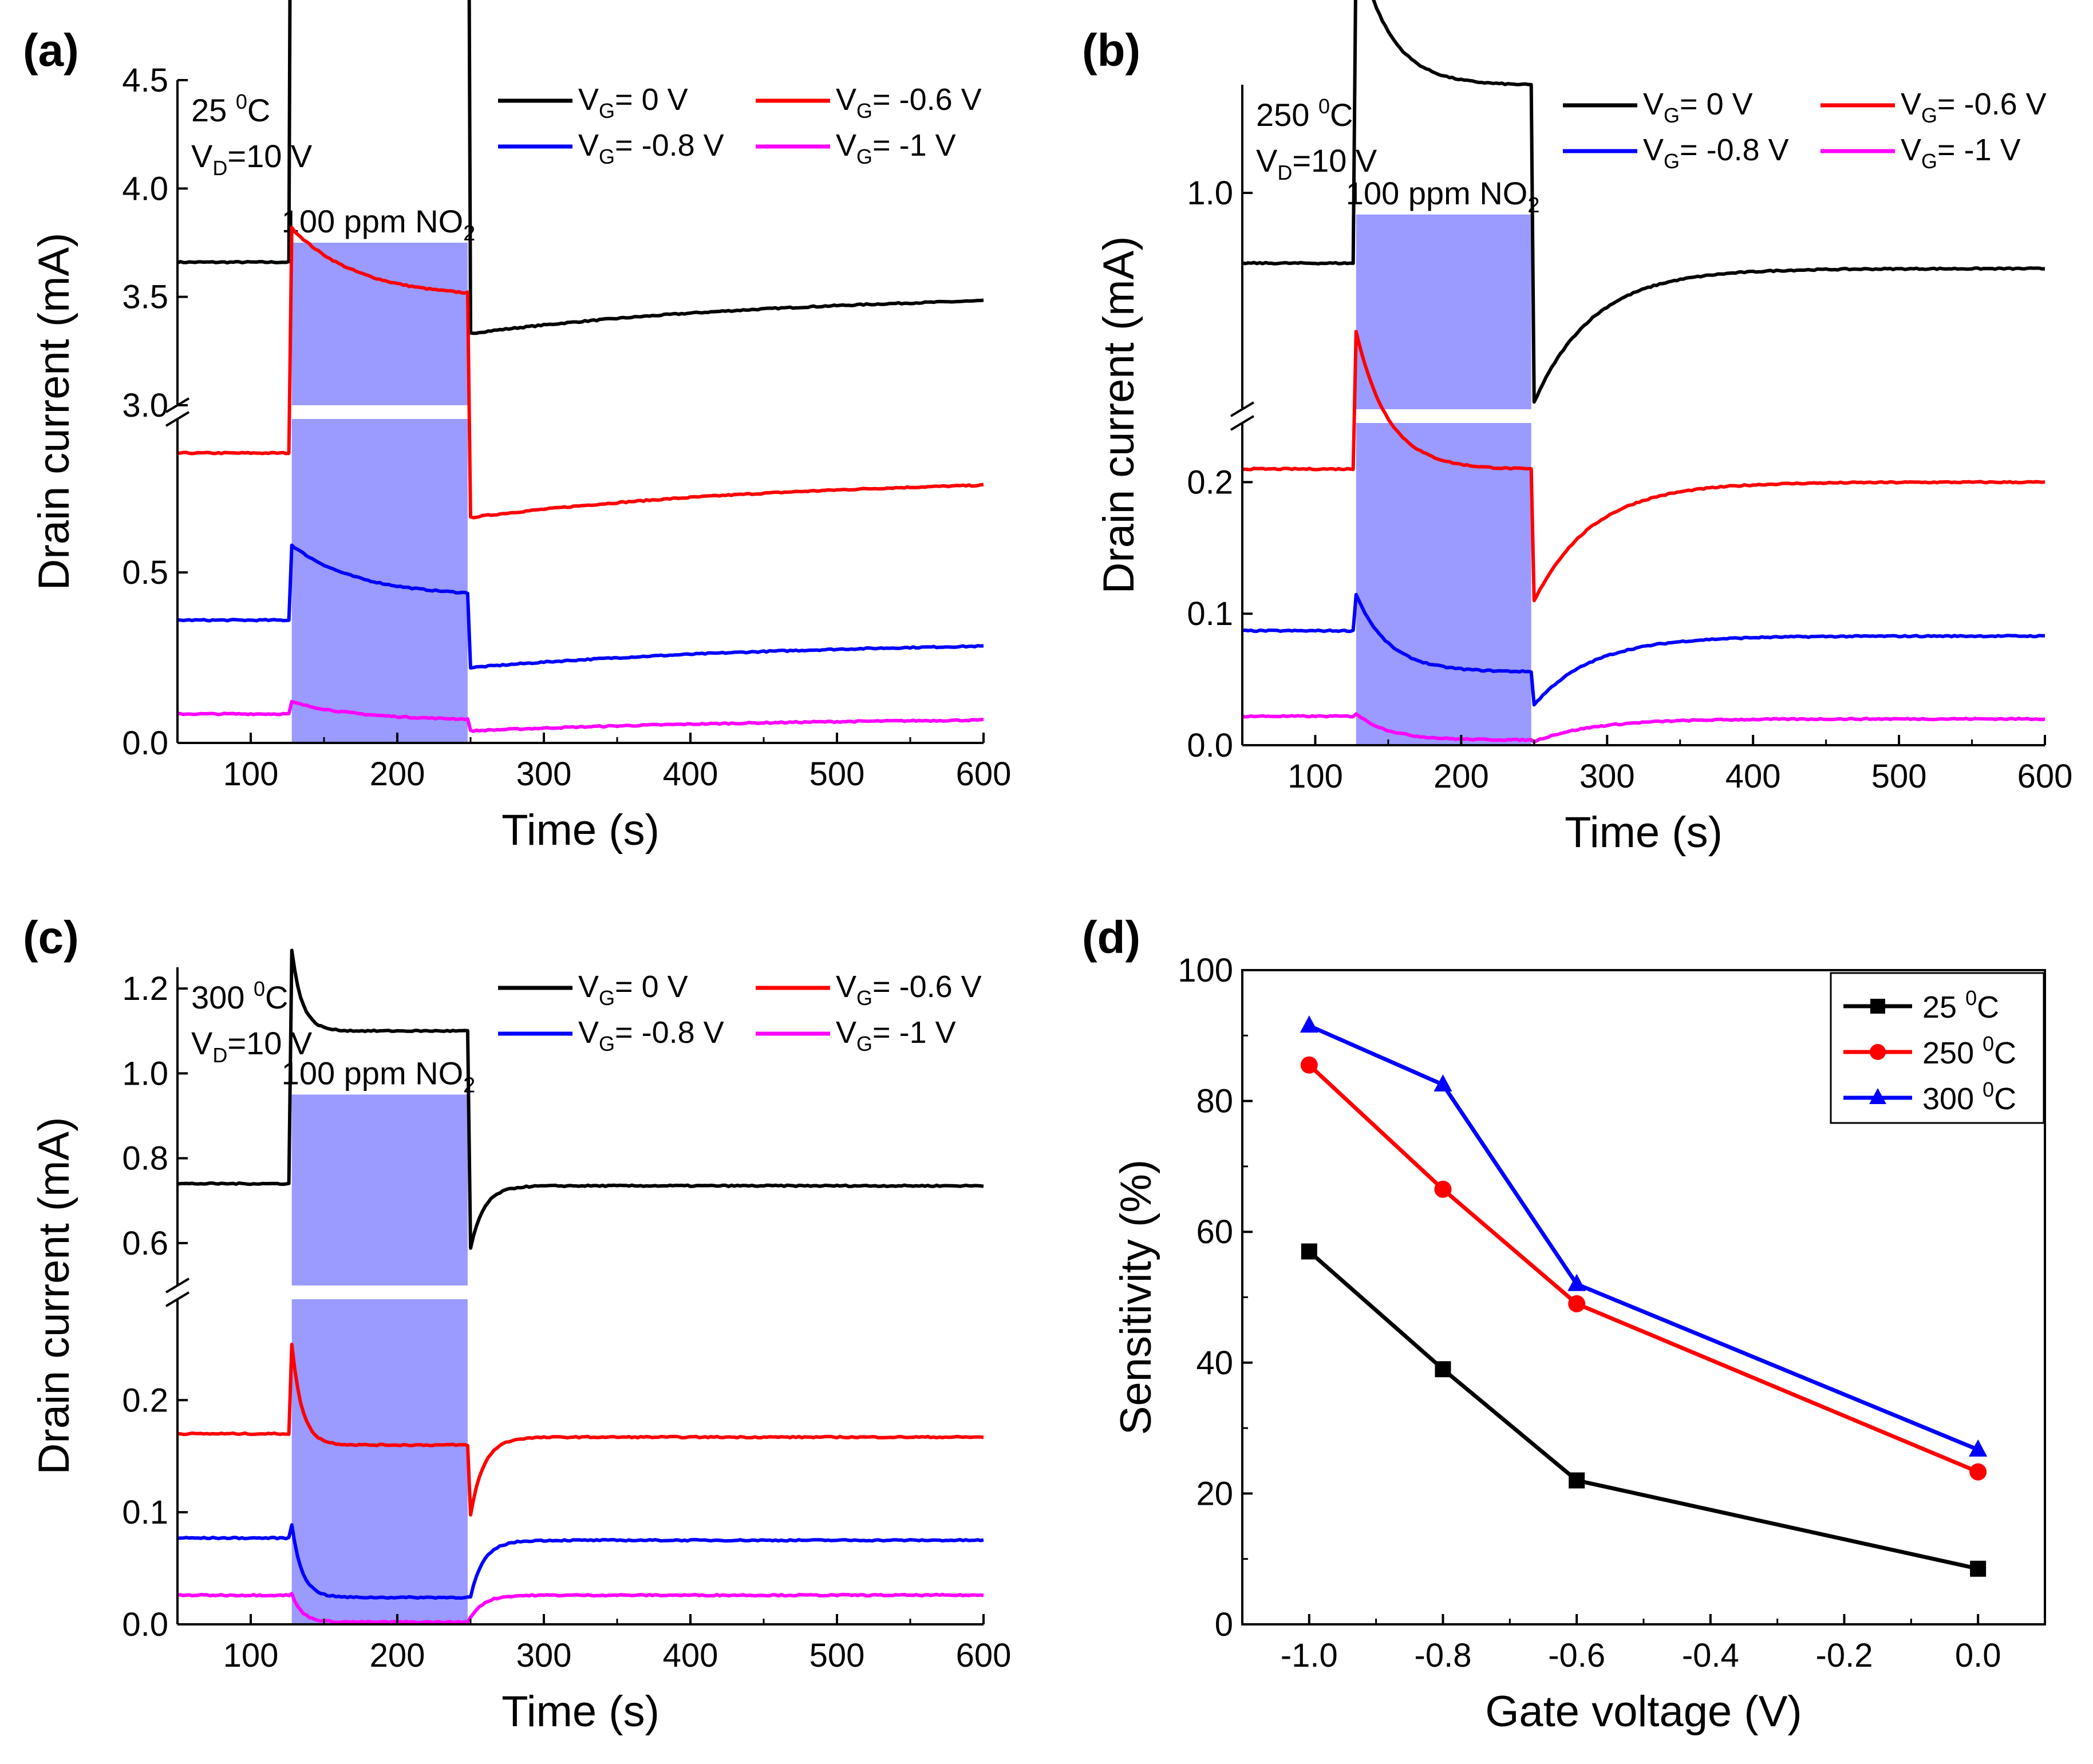 This screenshot has width=2093, height=1764. Describe the element at coordinates (1960, 1006) in the screenshot. I see `legend-label: 25 0C` at that location.